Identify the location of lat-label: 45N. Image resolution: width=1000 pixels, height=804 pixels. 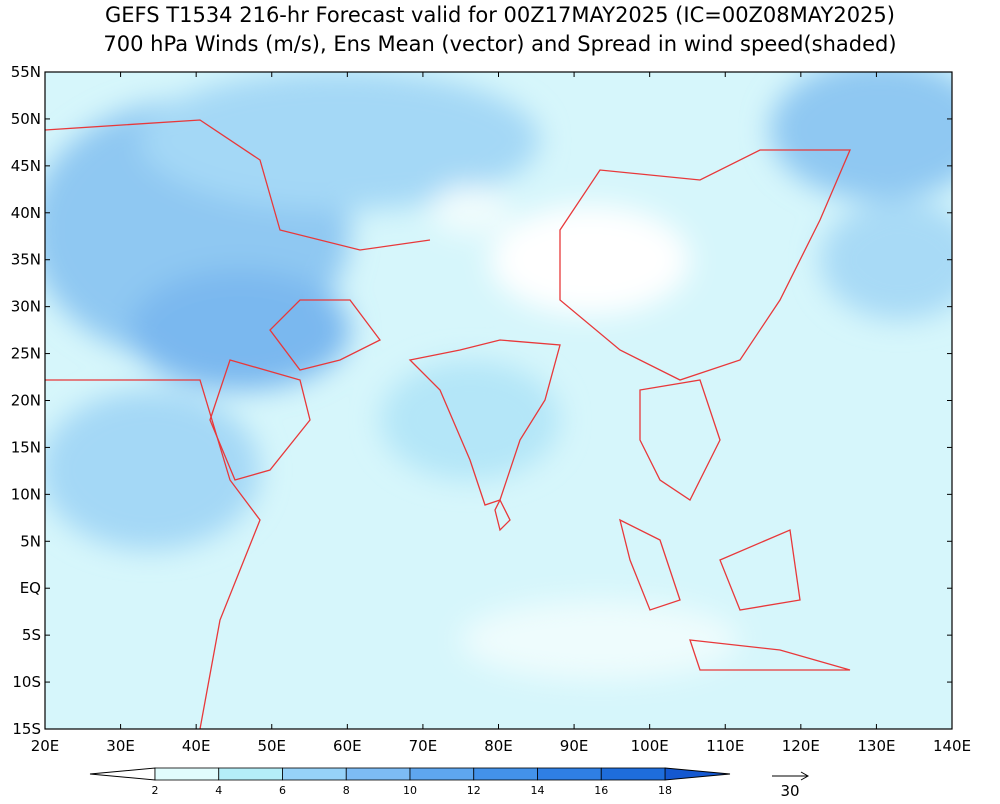
(26, 166).